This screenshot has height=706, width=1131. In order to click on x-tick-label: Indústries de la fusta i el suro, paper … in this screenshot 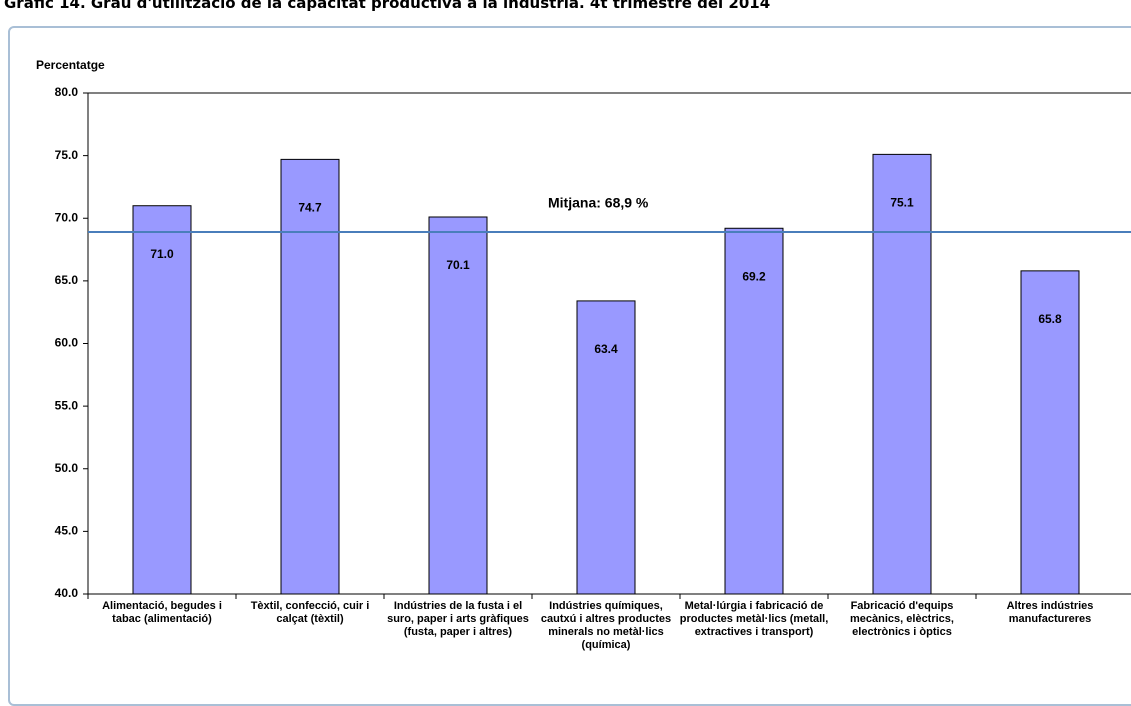, I will do `click(458, 619)`.